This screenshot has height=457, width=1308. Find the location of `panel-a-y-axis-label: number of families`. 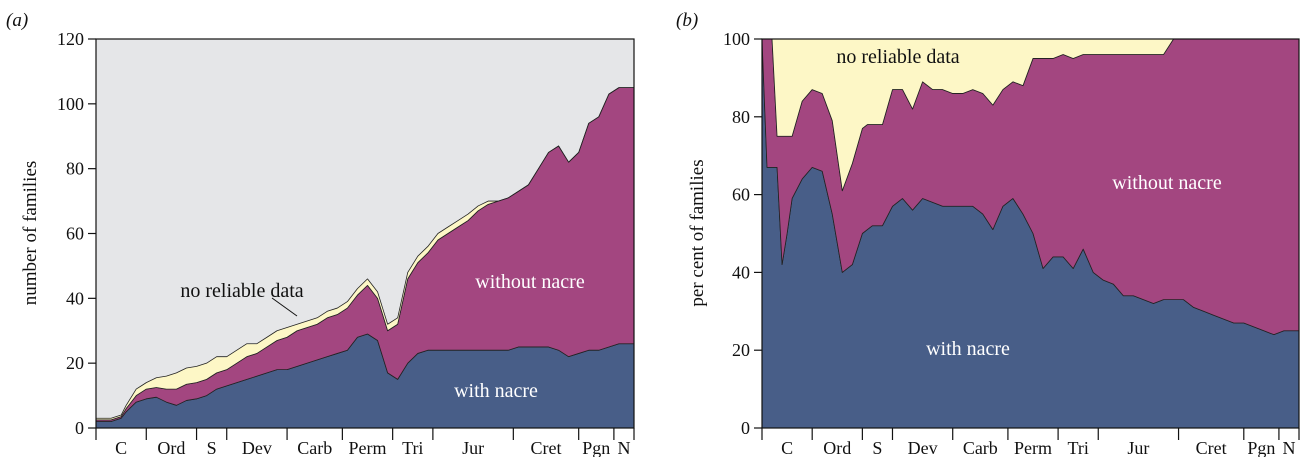

panel-a-y-axis-label: number of families is located at coordinates (30, 233).